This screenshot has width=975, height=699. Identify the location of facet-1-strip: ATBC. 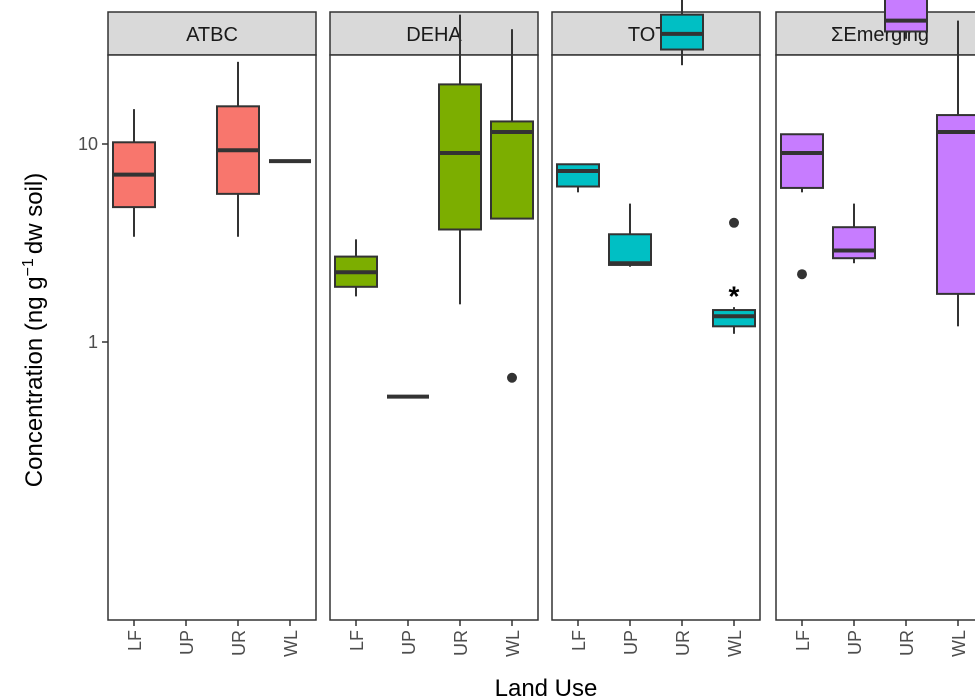
(212, 33).